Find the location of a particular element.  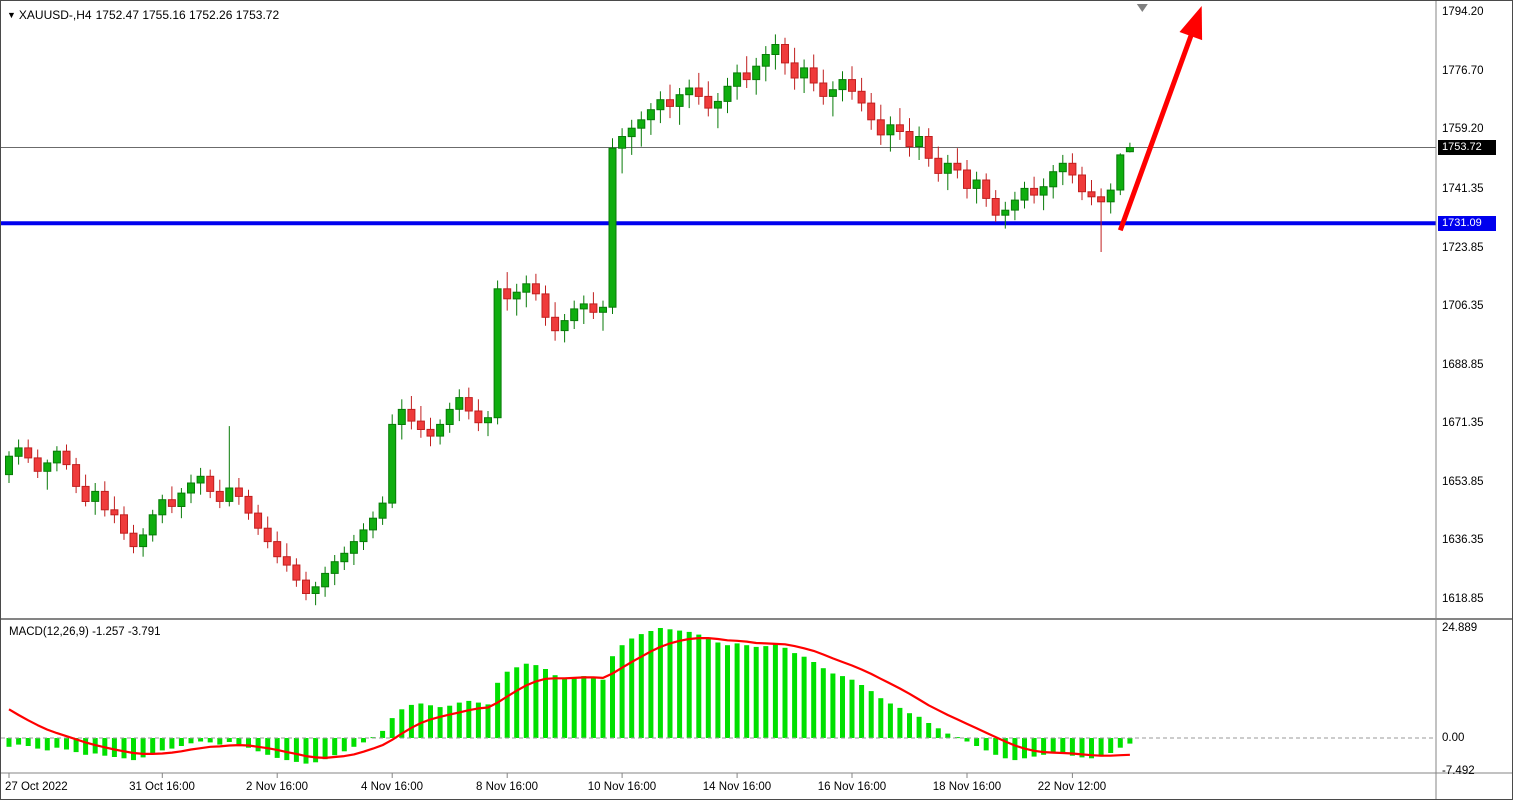

macd-axis-label: -7.492 is located at coordinates (1458, 771).